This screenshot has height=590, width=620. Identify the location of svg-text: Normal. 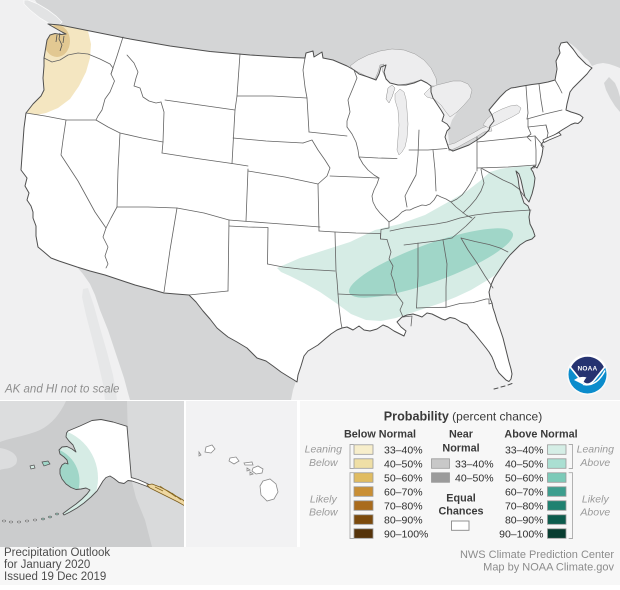
(460, 449).